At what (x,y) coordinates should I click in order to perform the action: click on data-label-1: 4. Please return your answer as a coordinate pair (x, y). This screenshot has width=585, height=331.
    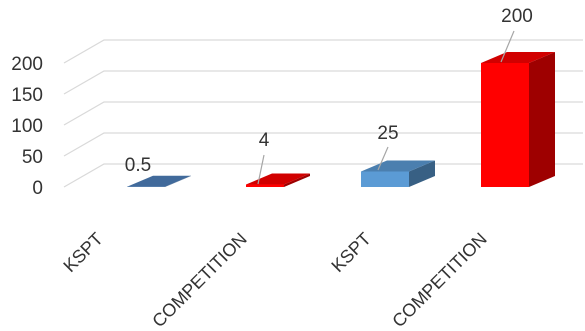
    Looking at the image, I should click on (264, 140).